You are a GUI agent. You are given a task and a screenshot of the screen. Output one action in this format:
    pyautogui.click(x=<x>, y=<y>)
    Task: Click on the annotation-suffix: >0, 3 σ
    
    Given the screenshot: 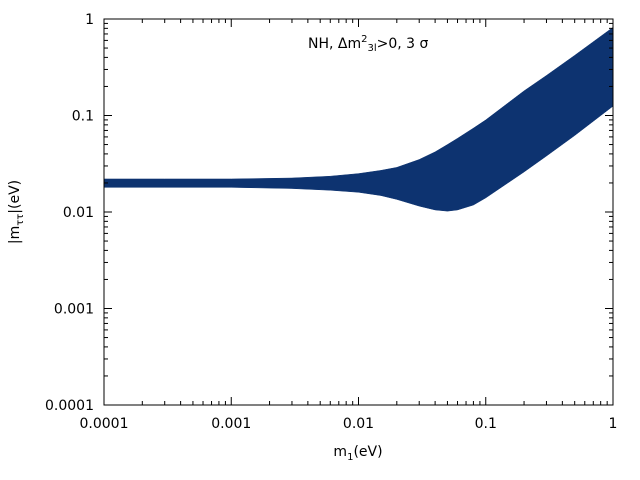 What is the action you would take?
    pyautogui.click(x=403, y=44)
    